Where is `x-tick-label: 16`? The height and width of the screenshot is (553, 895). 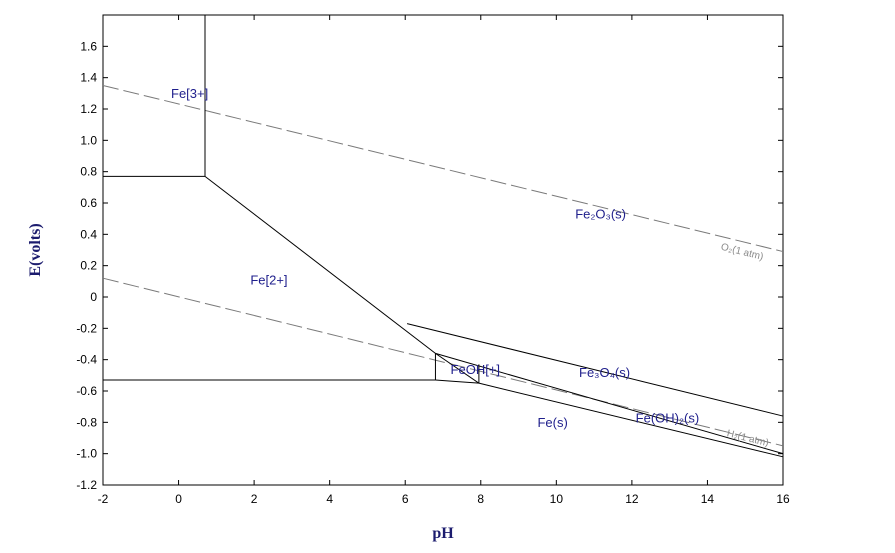 x-tick-label: 16 is located at coordinates (783, 499).